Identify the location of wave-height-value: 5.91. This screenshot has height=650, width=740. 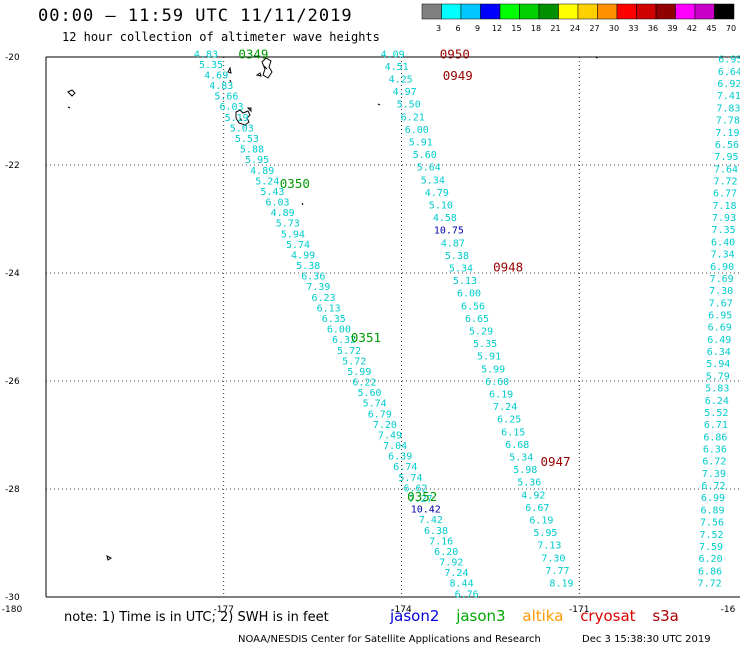
(489, 357).